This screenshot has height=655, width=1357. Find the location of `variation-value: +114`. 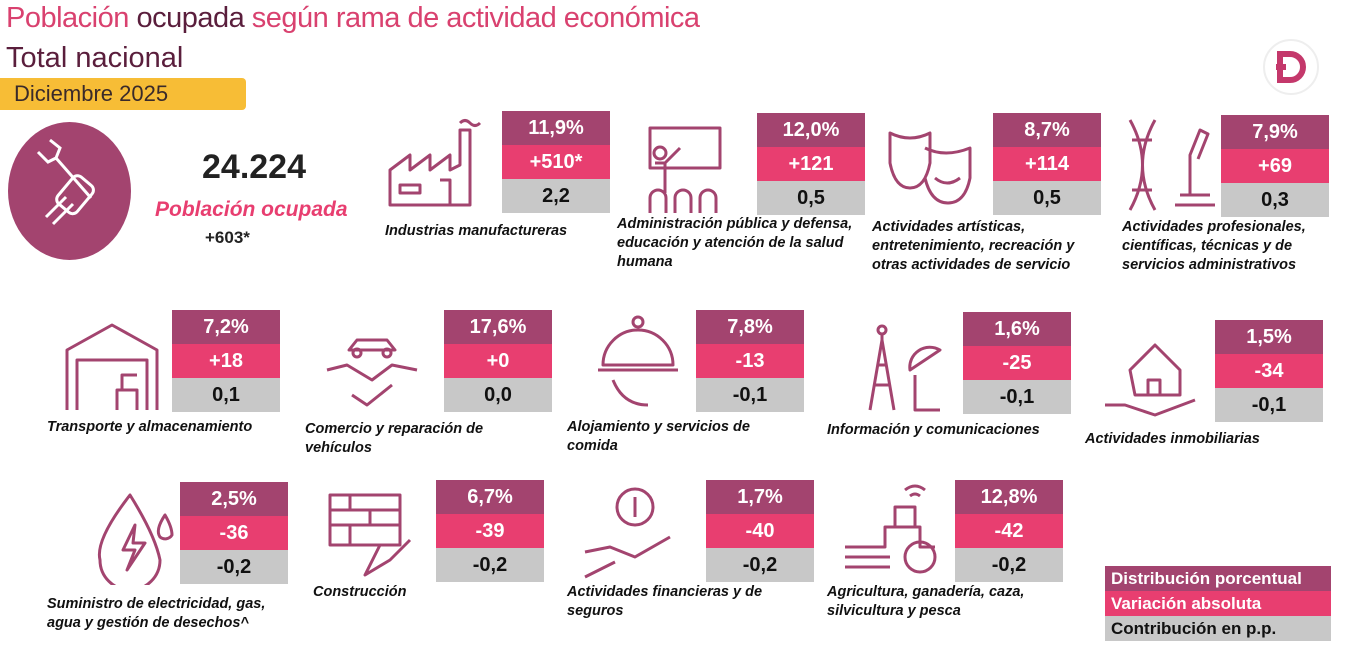

variation-value: +114 is located at coordinates (1047, 164).